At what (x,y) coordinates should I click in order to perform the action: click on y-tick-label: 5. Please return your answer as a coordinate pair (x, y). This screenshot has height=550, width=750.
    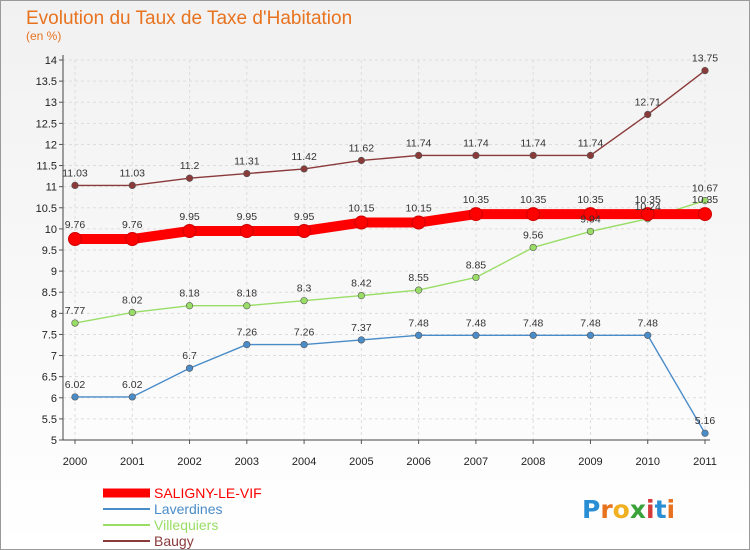
    Looking at the image, I should click on (54, 441).